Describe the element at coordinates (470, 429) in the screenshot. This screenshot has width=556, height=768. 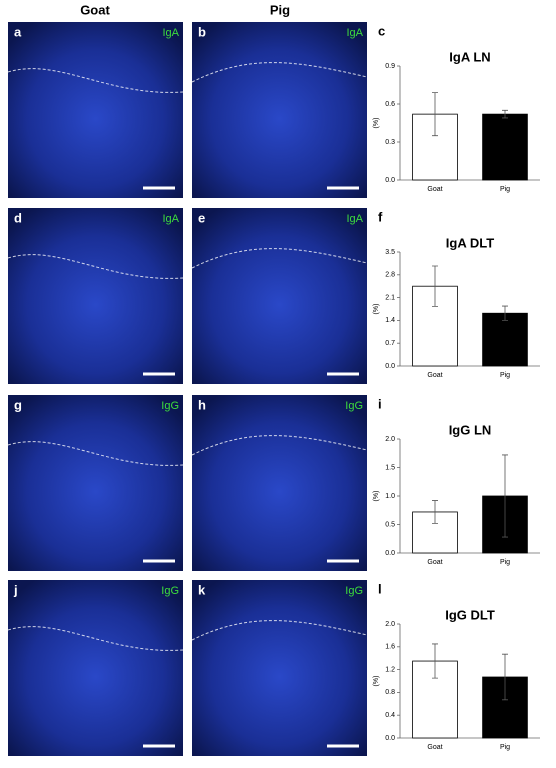
I see `chart-title: IgG LN` at that location.